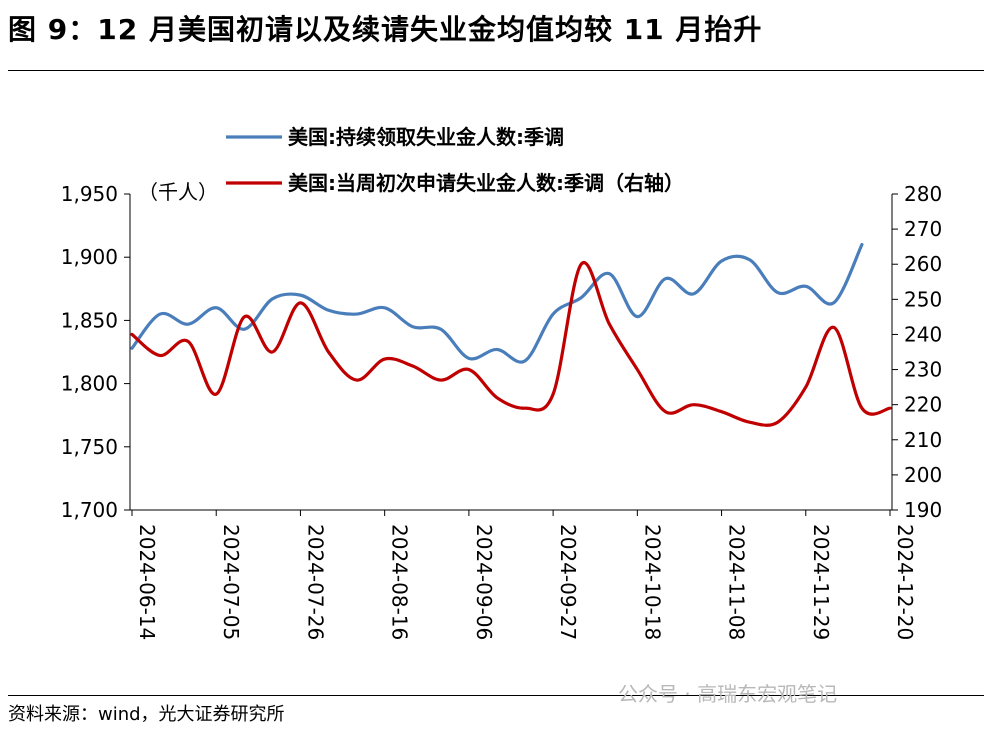 The height and width of the screenshot is (732, 984). What do you see at coordinates (89, 320) in the screenshot?
I see `left-tick-label: 1,850` at bounding box center [89, 320].